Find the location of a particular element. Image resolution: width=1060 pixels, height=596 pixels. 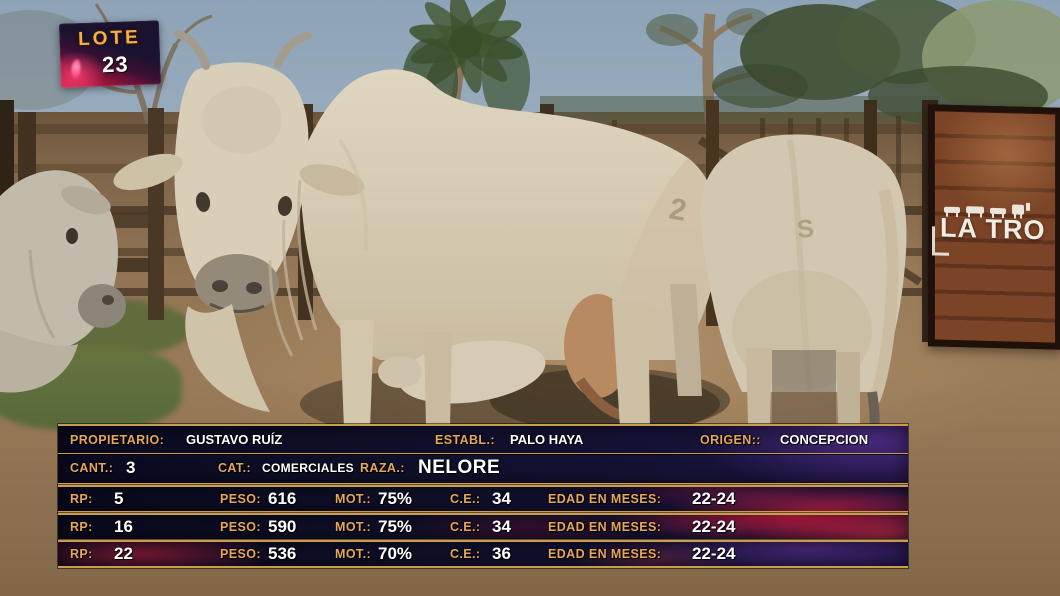

foliage is located at coordinates (672, 30).